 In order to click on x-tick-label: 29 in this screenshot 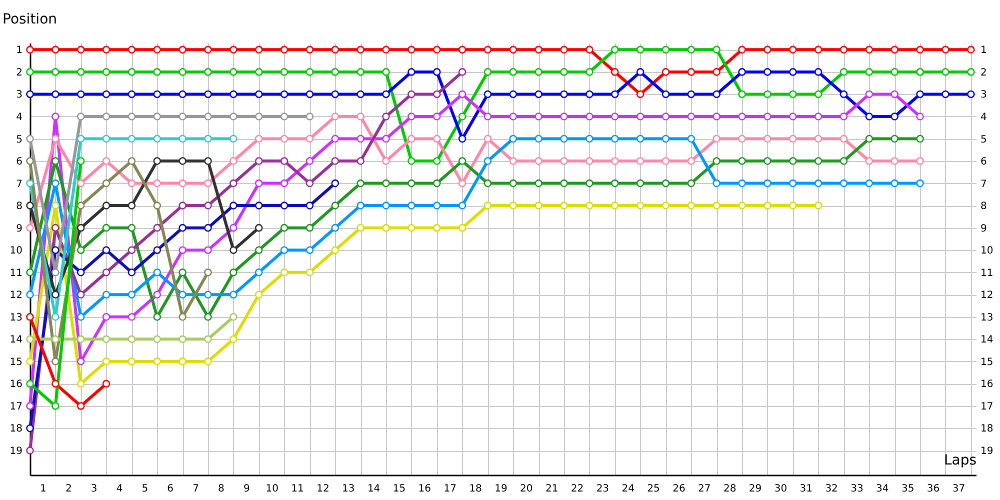, I will do `click(755, 489)`.